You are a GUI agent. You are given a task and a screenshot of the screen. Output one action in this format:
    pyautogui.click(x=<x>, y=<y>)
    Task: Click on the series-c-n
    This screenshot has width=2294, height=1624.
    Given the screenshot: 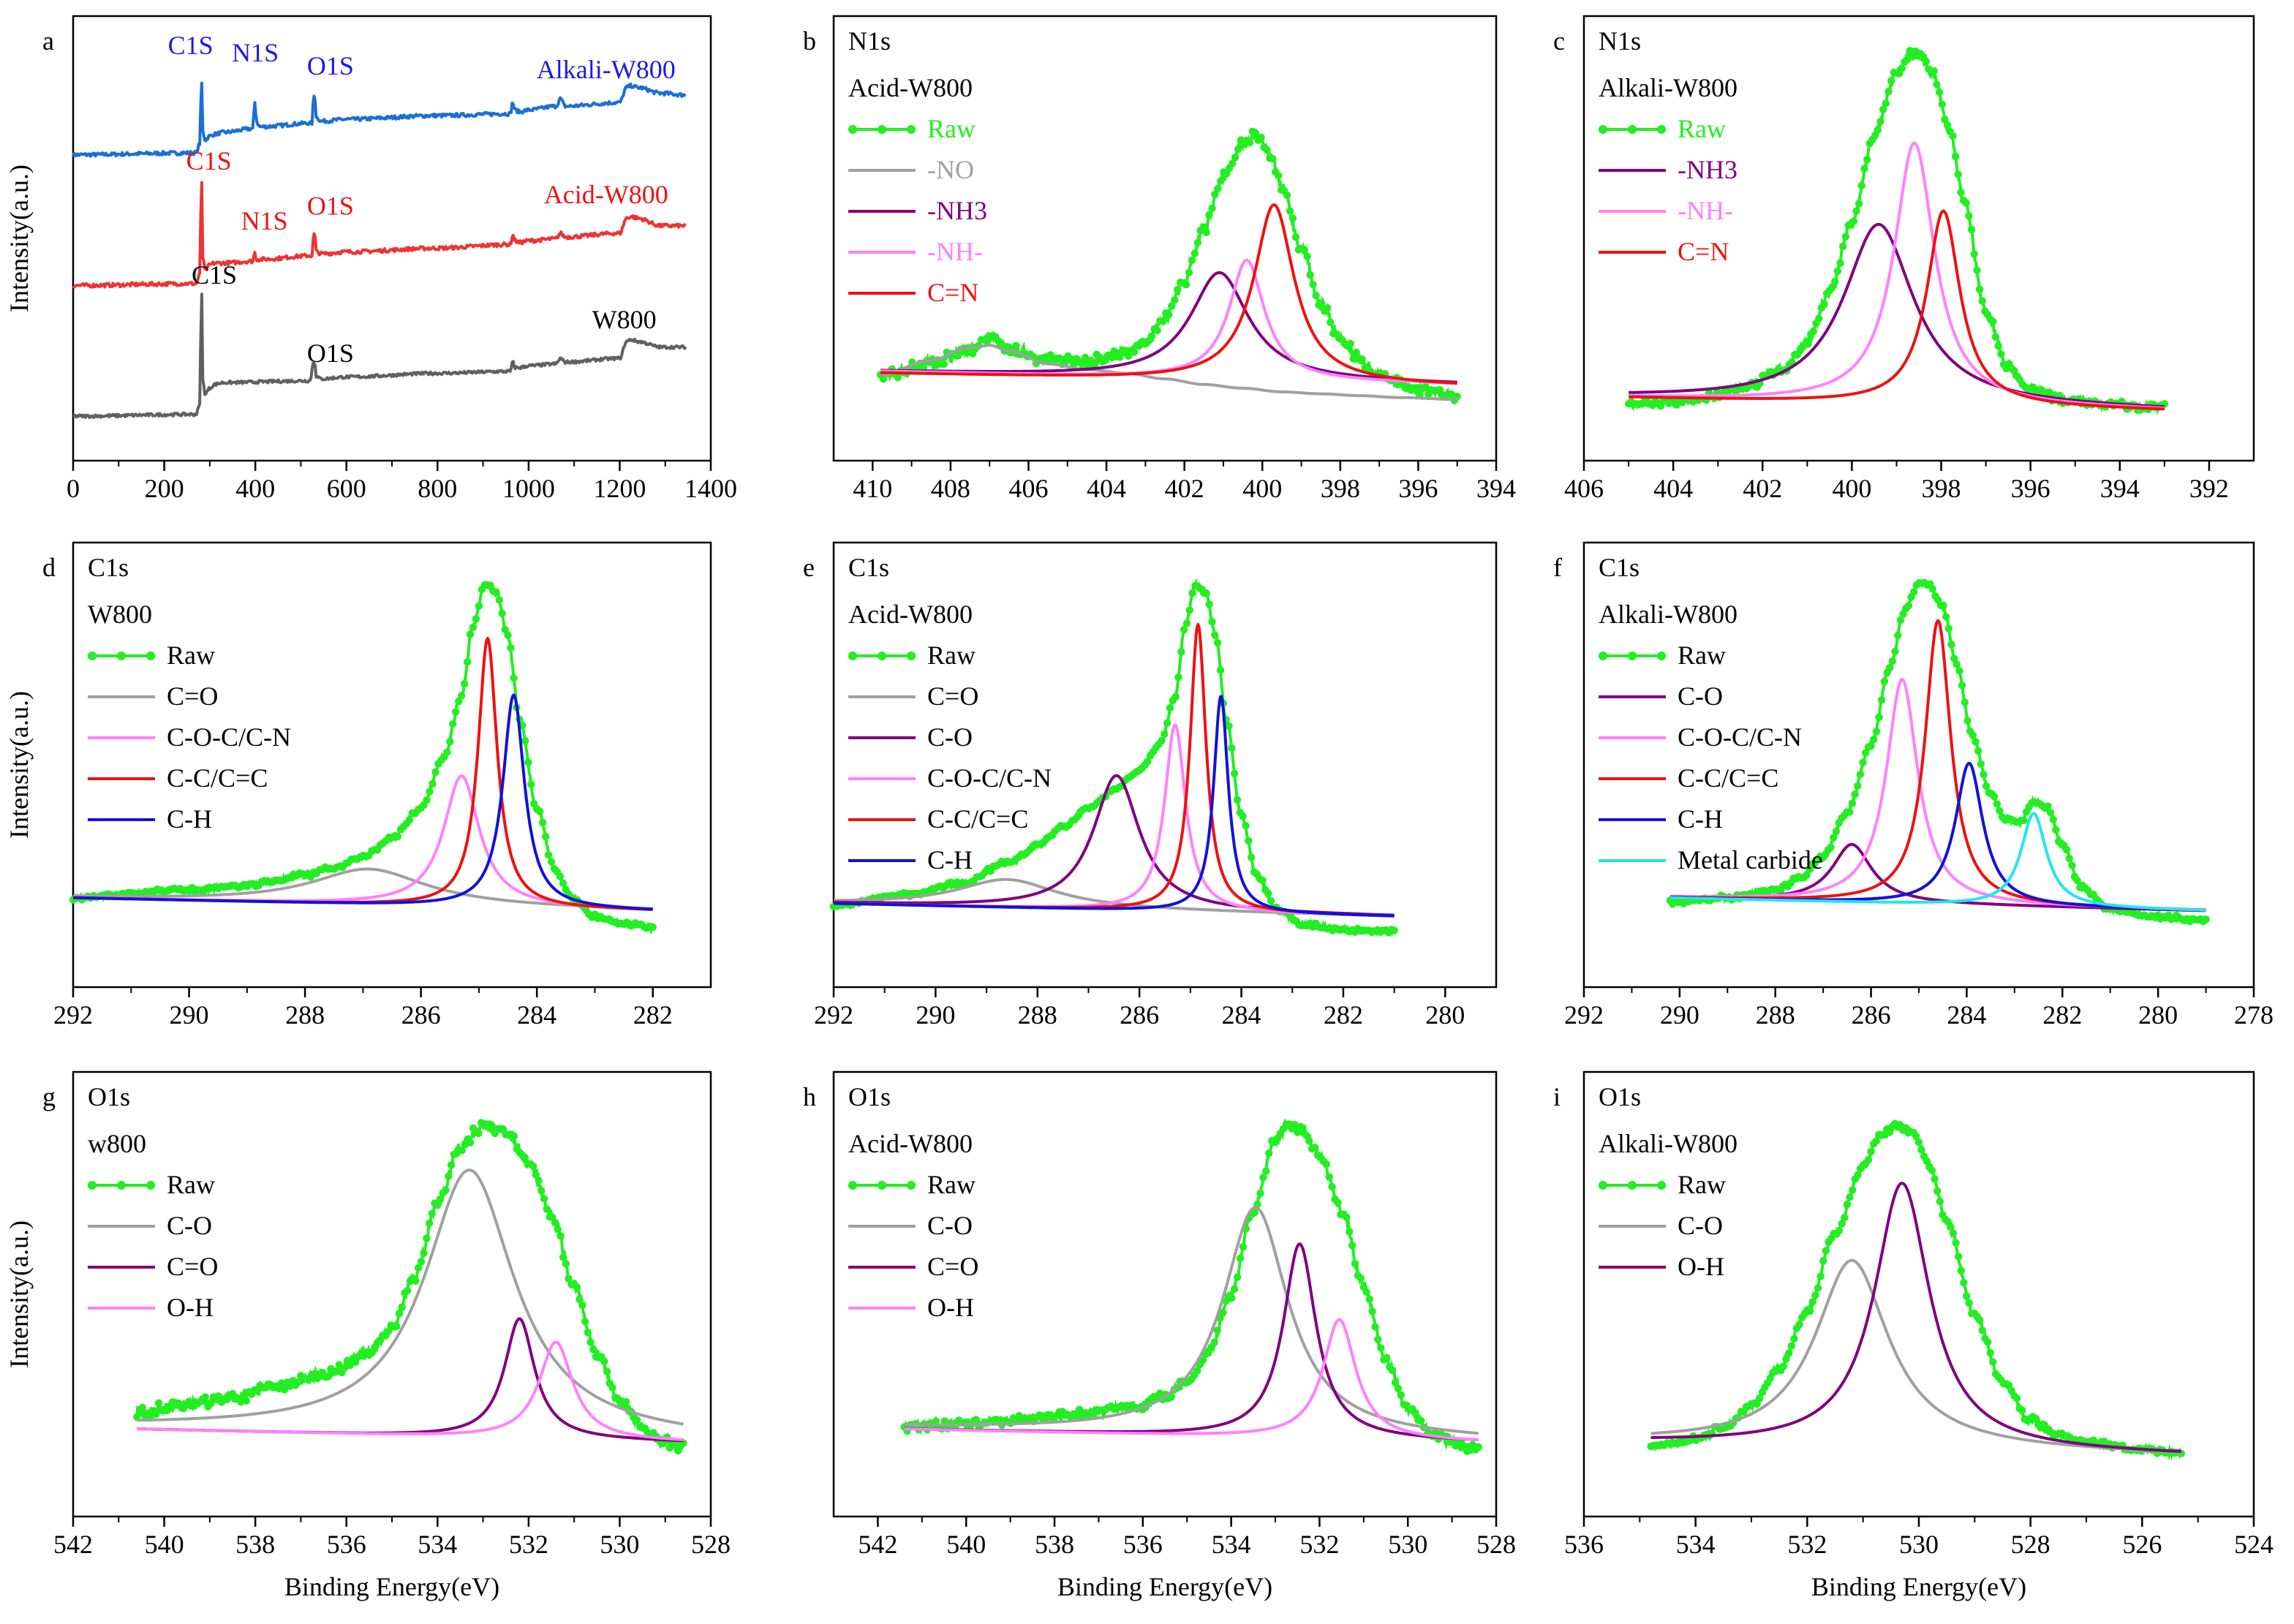 What is the action you would take?
    pyautogui.click(x=1169, y=294)
    